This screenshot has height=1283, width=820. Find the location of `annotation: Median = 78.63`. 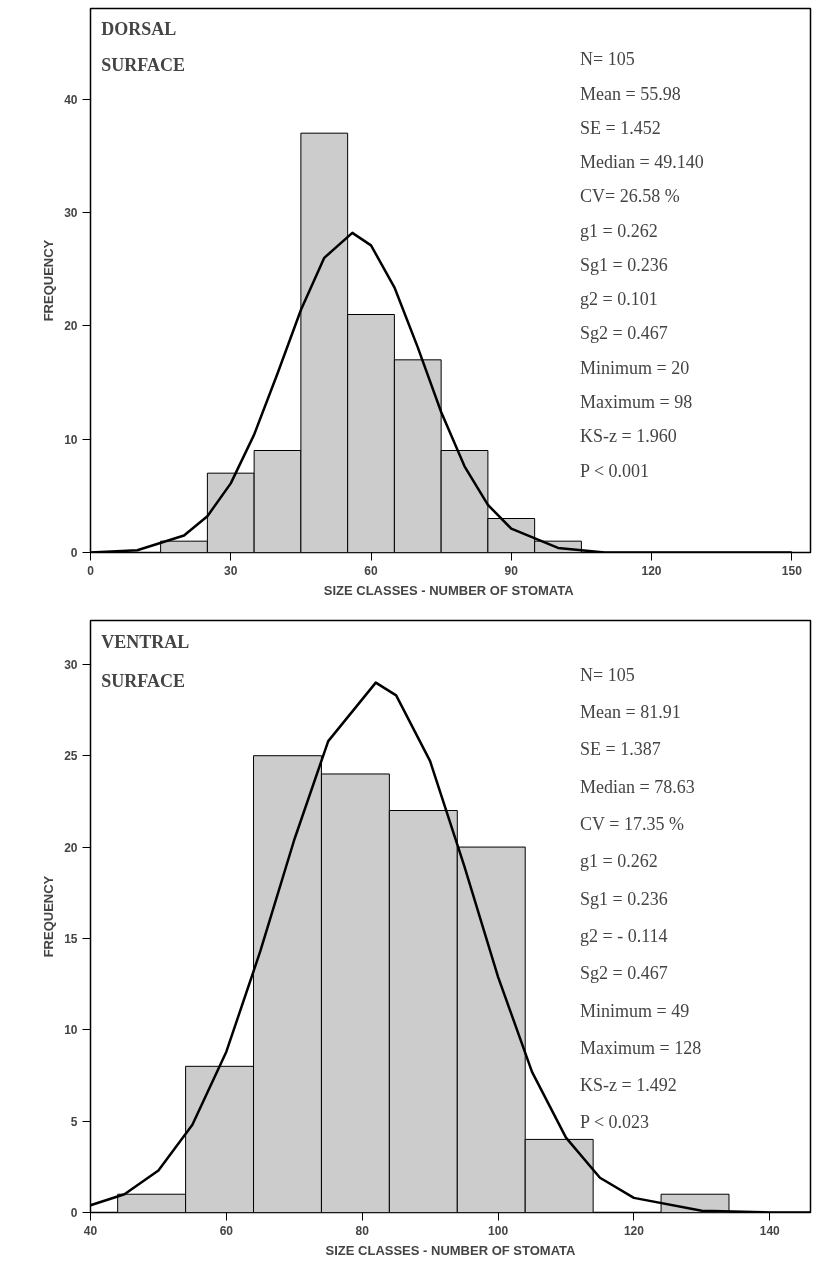

annotation: Median = 78.63 is located at coordinates (637, 786).